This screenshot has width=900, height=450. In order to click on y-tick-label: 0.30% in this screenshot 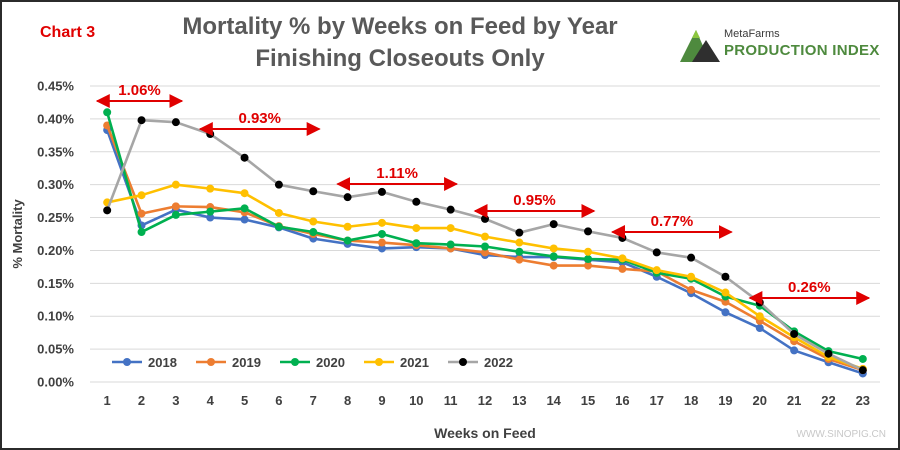, I will do `click(55, 184)`.